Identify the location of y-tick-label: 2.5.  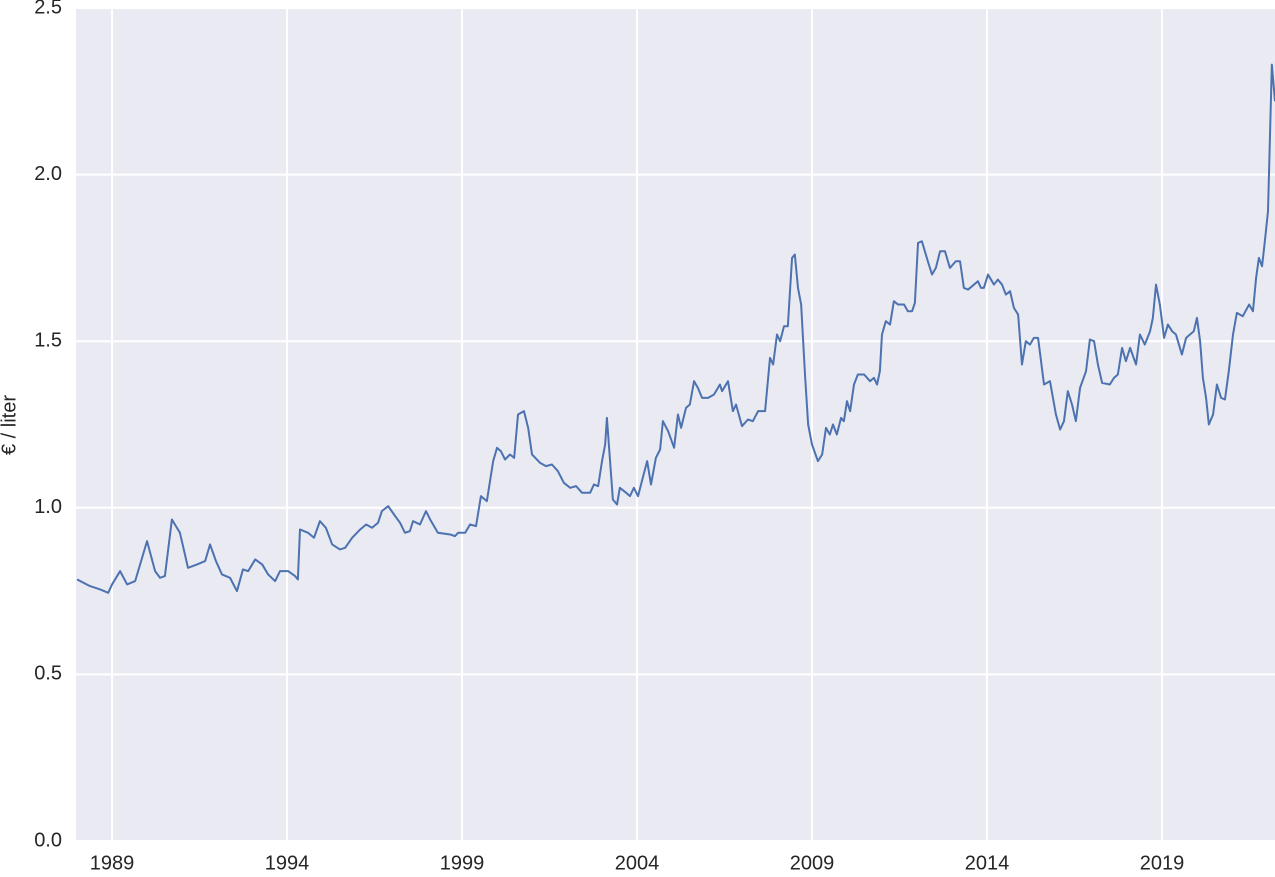
(48, 9).